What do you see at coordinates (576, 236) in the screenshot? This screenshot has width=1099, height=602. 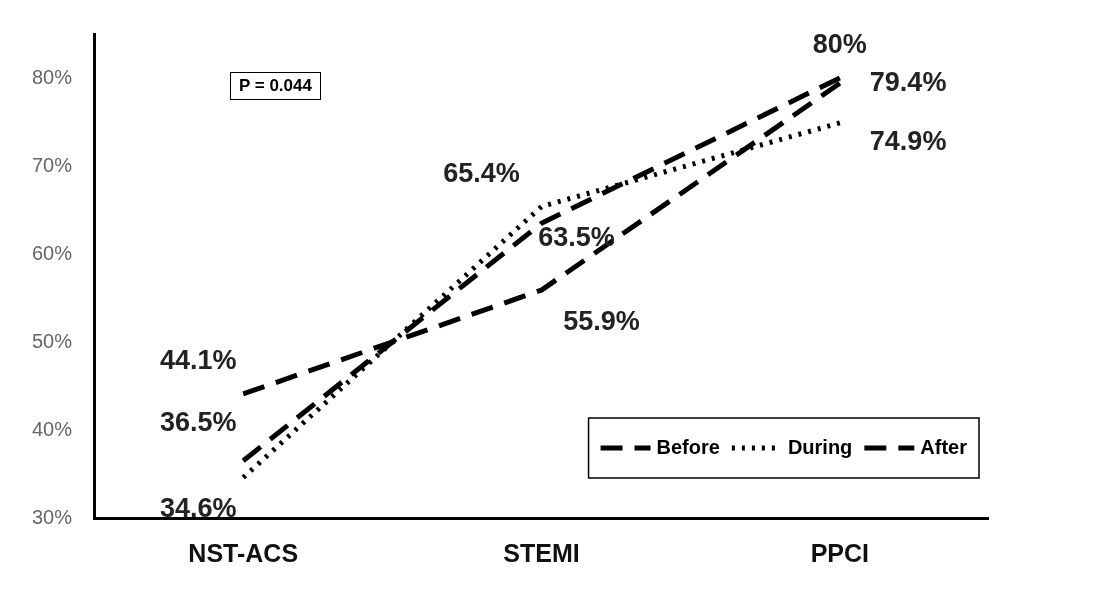 I see `data-label: 63.5%` at bounding box center [576, 236].